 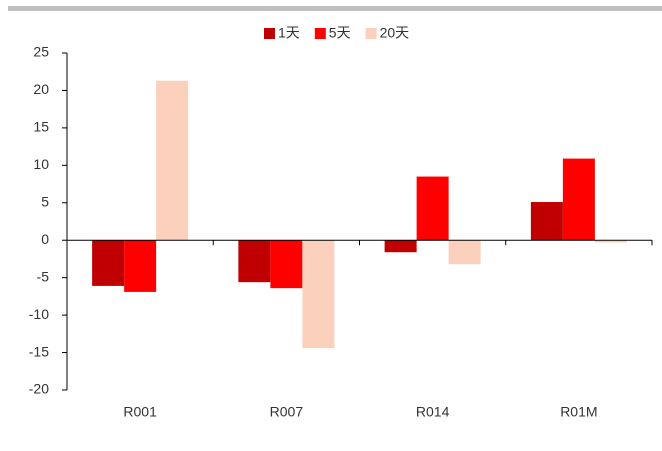 I want to click on top-bar, so click(x=335, y=8).